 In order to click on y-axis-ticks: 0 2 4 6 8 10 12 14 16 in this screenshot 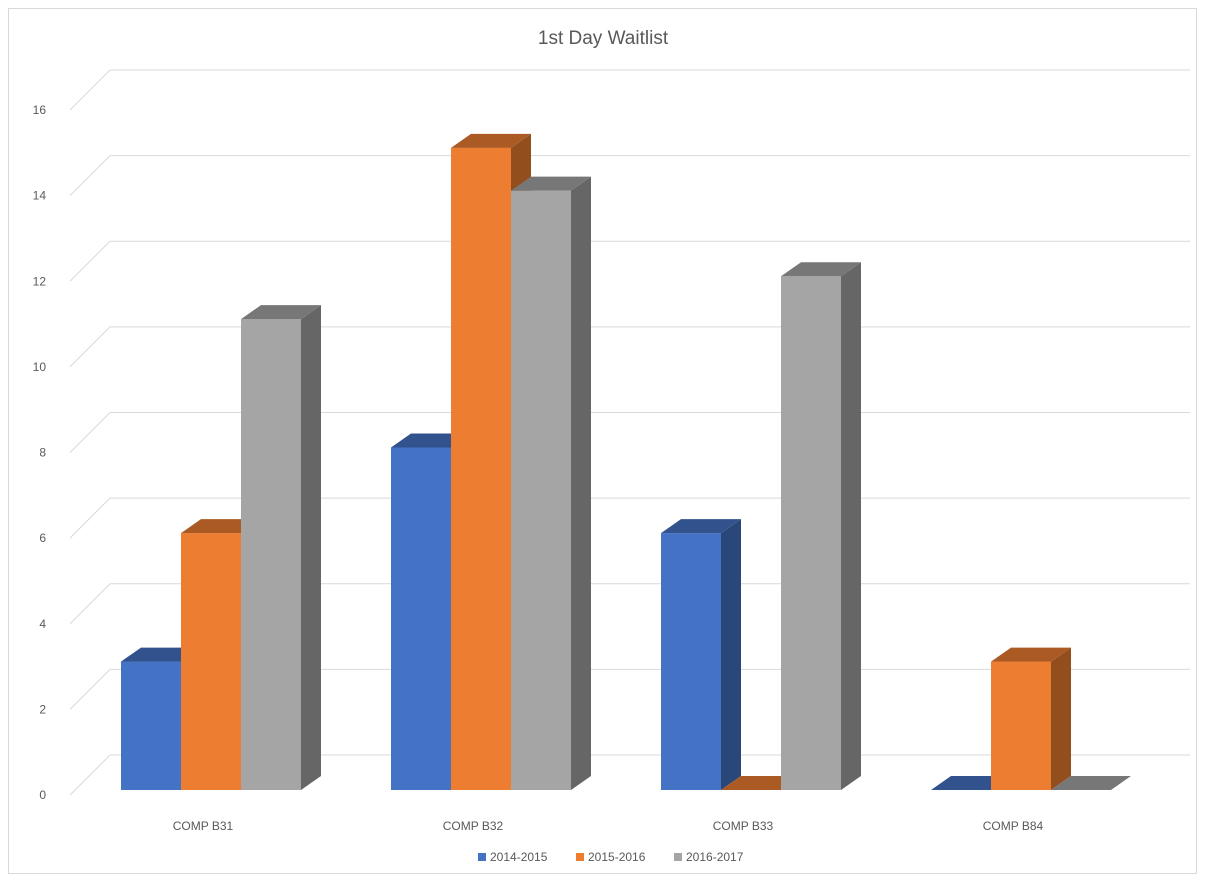, I will do `click(40, 452)`.